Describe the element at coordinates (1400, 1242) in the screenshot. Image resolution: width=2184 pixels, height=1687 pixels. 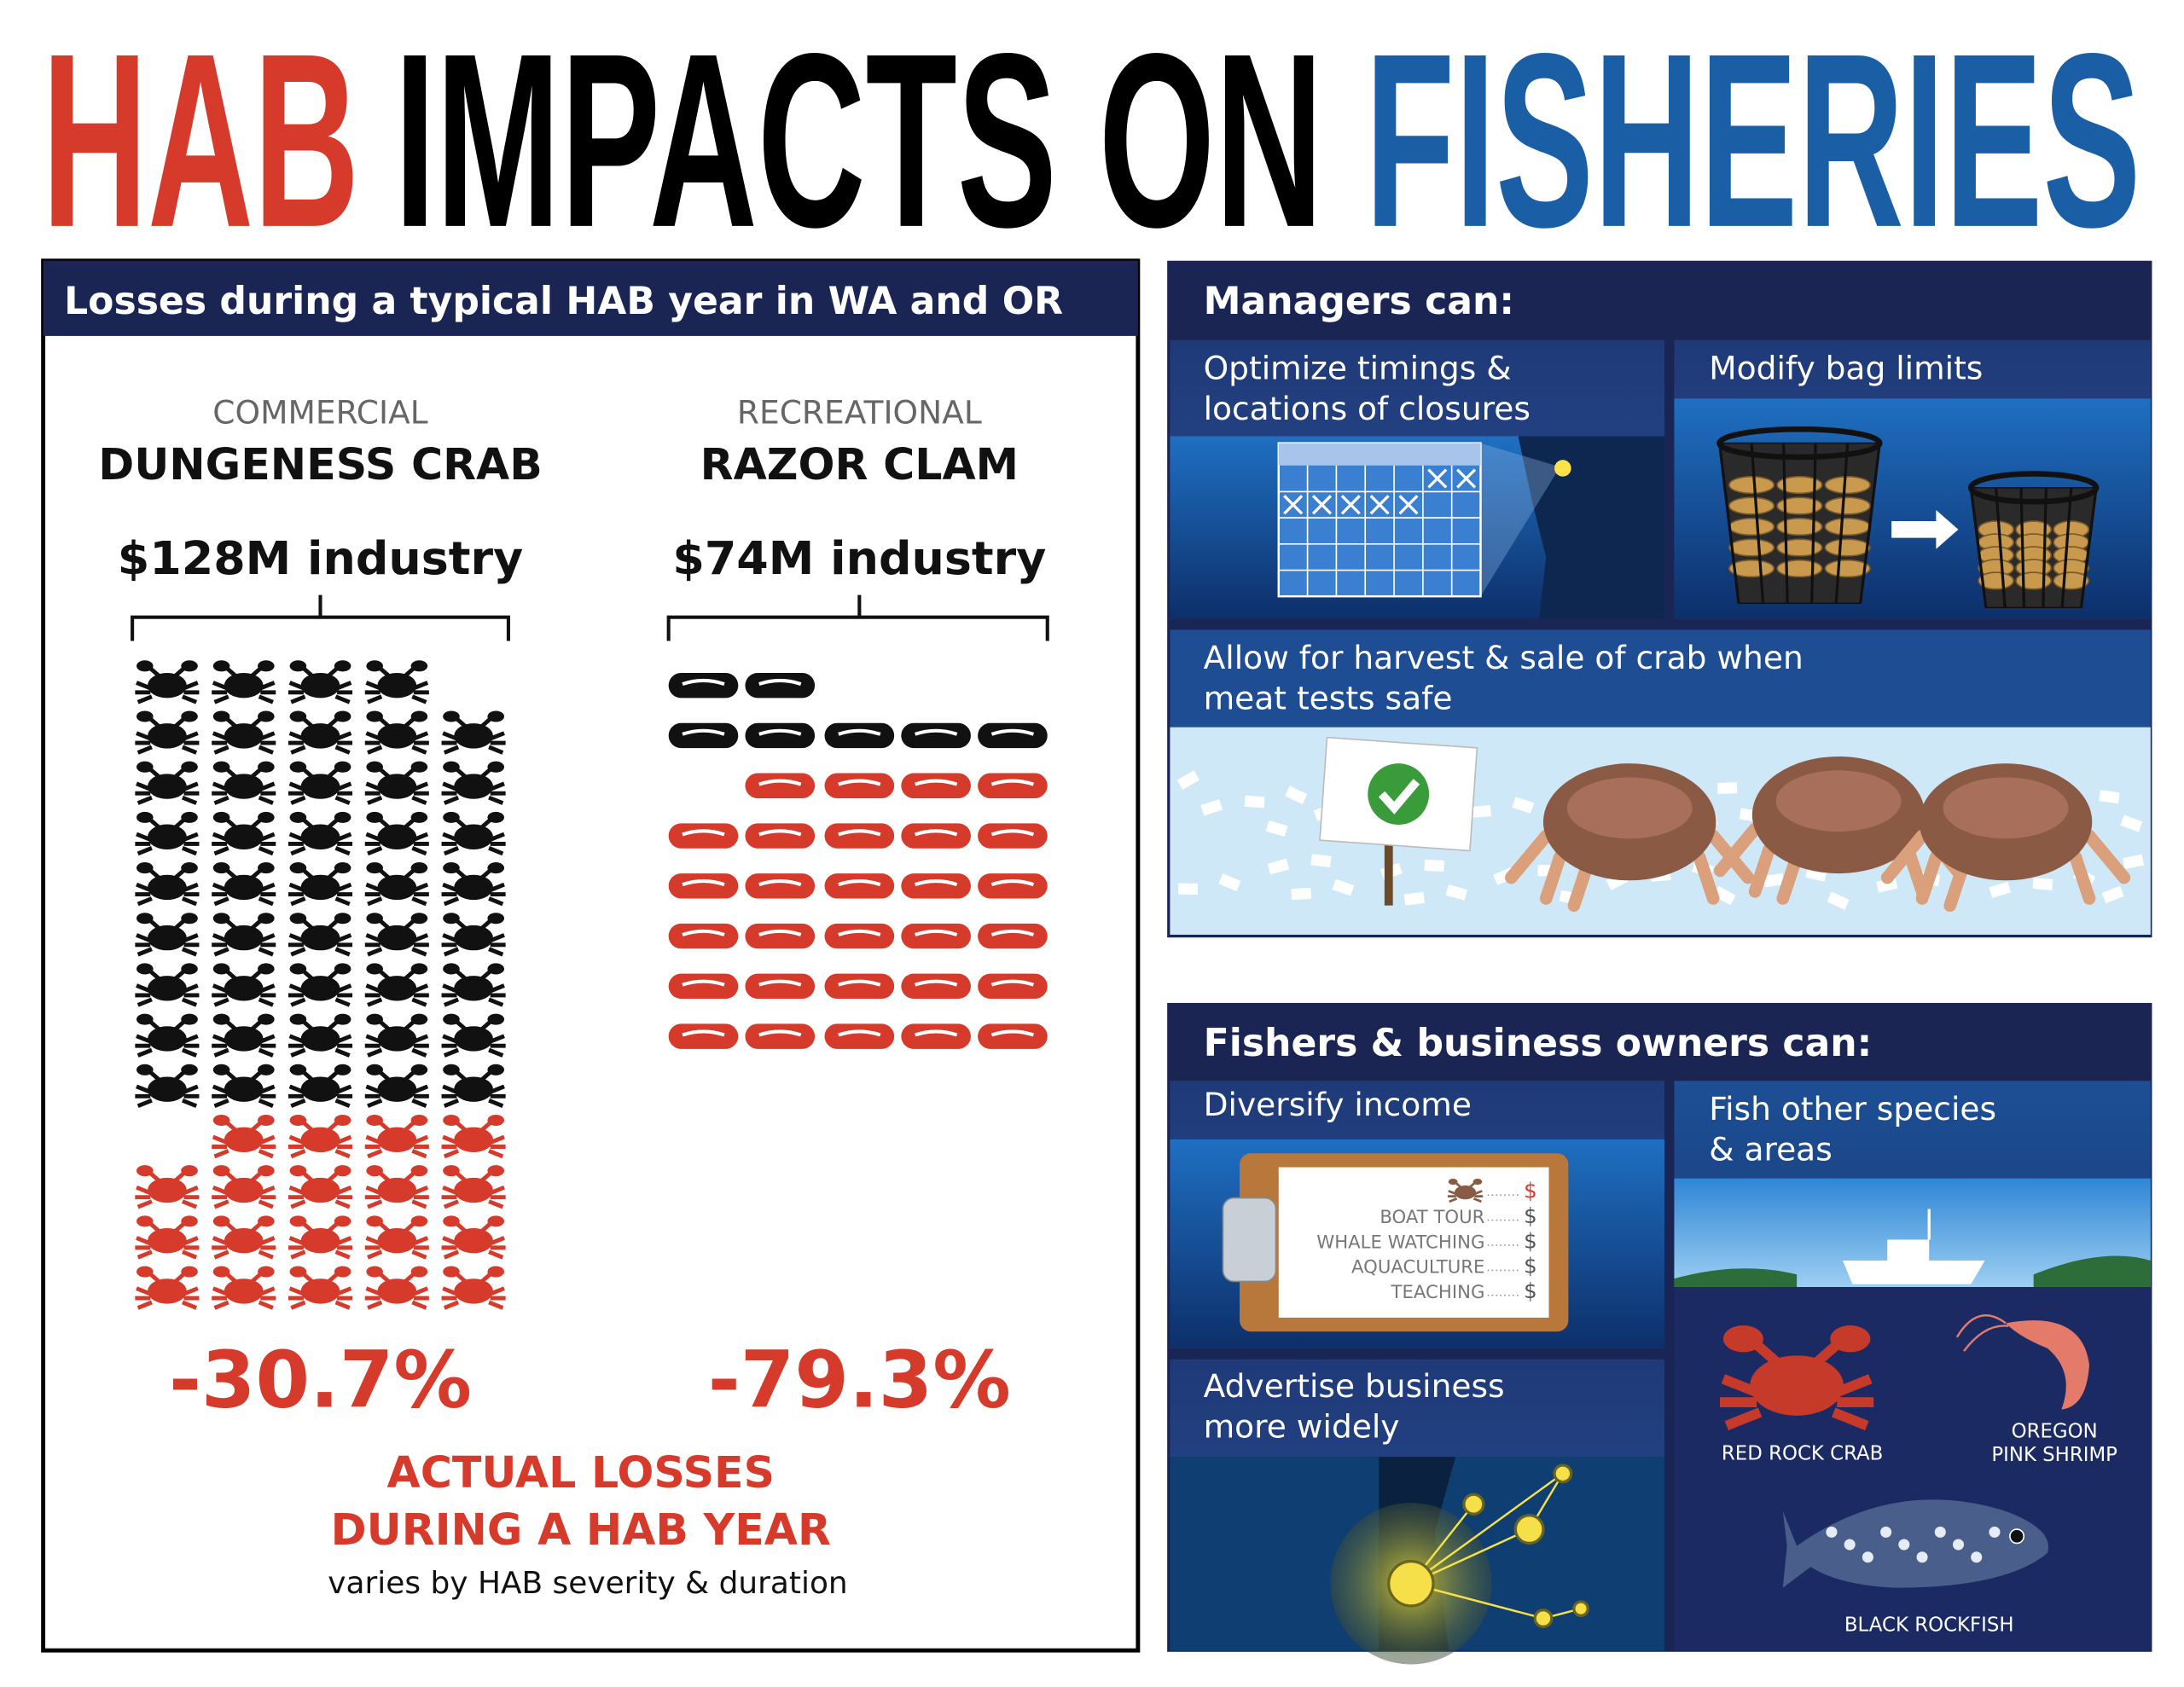
I see `menu-item: WHALE WATCHING` at that location.